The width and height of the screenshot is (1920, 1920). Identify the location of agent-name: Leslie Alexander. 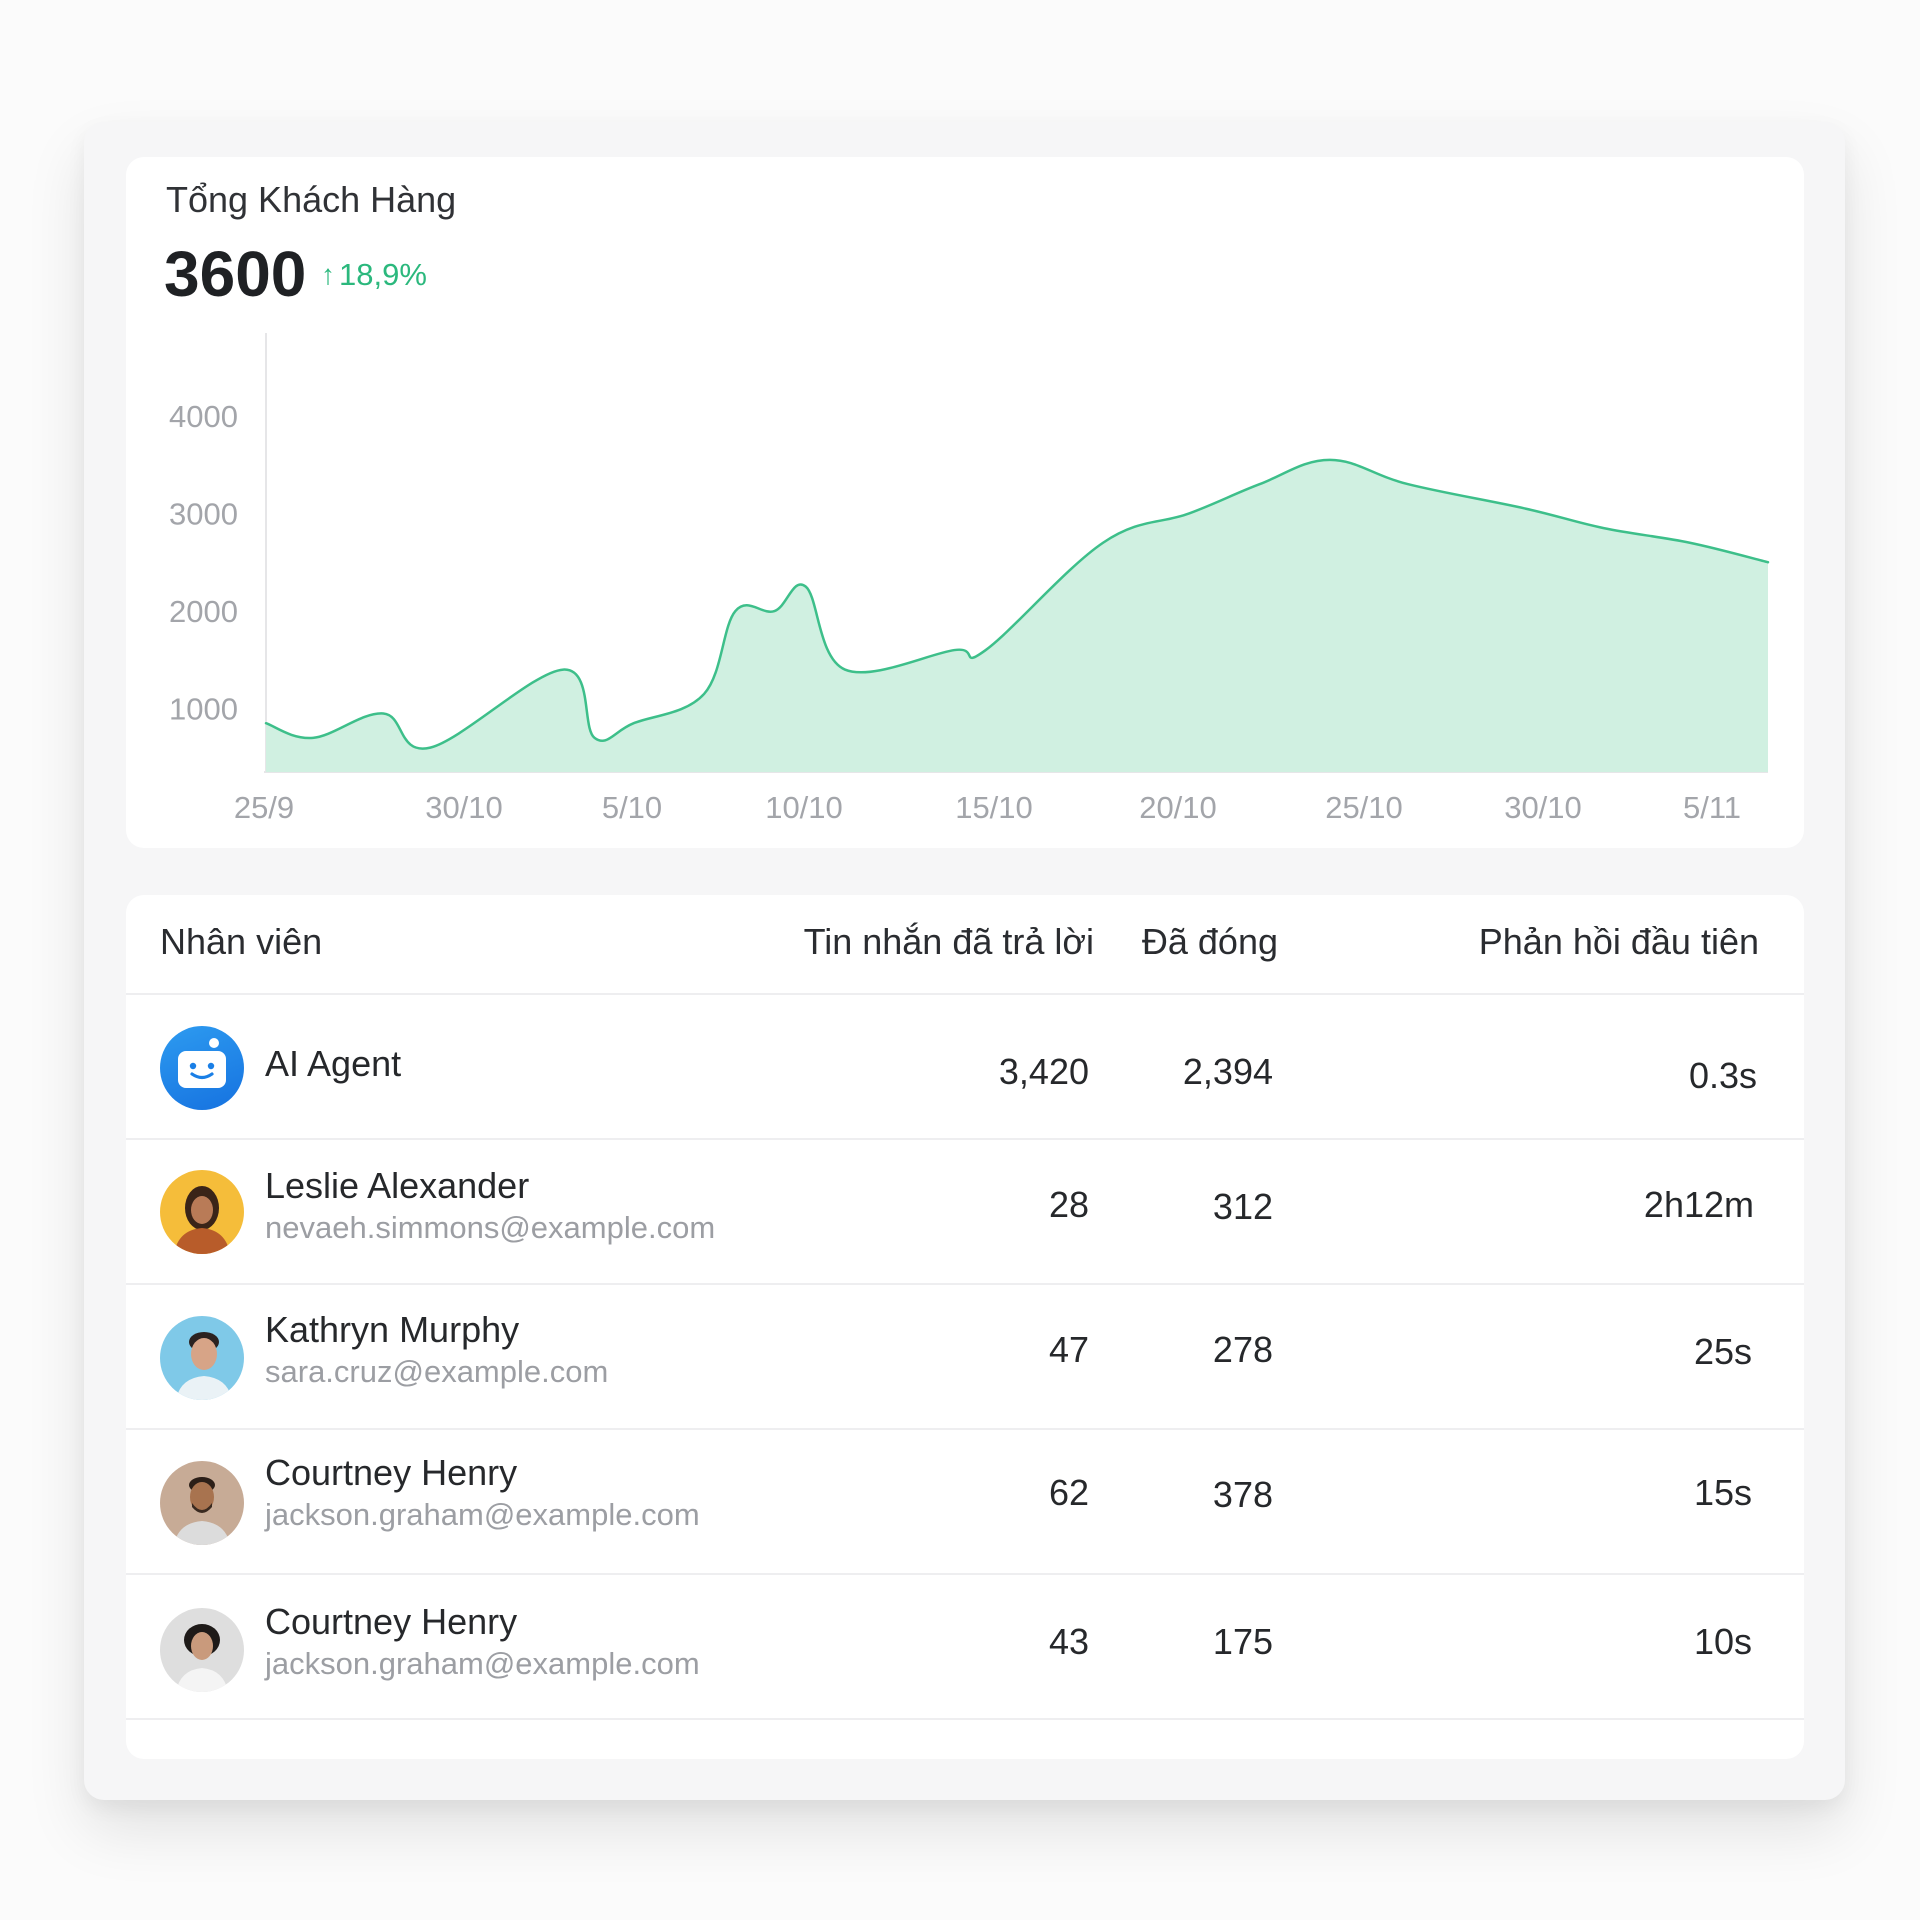
(397, 1185).